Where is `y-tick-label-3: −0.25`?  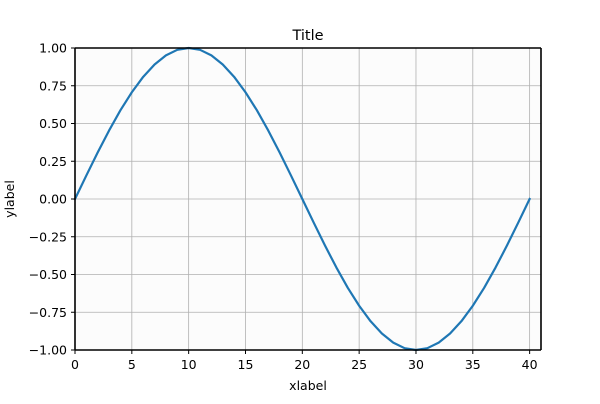
y-tick-label-3: −0.25 is located at coordinates (48, 236).